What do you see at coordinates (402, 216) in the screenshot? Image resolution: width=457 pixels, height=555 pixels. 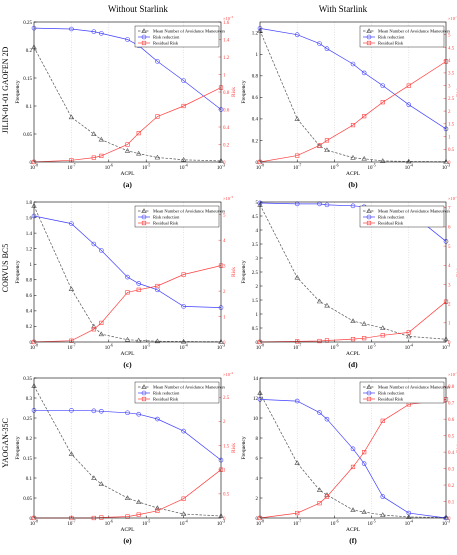 I see `legend-box` at bounding box center [402, 216].